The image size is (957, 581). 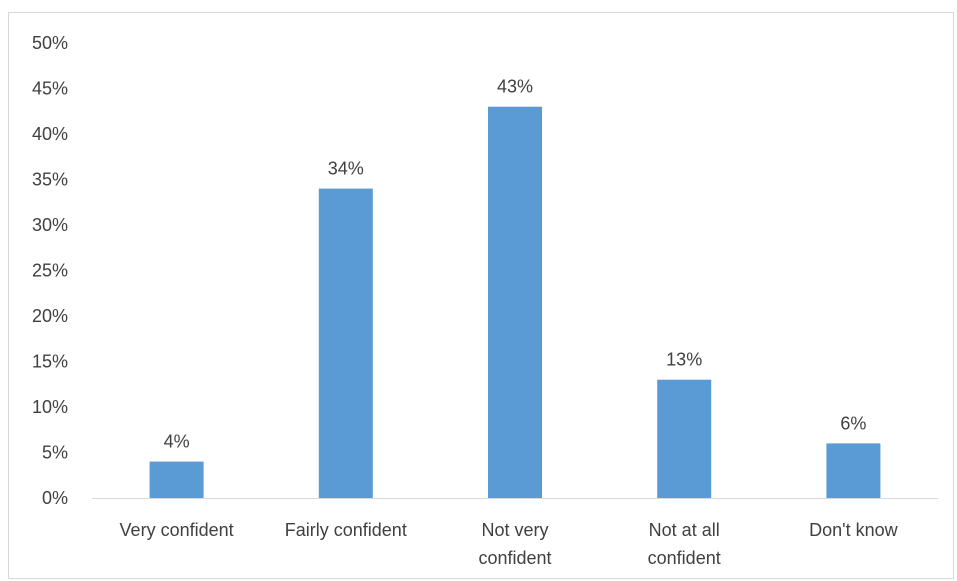 What do you see at coordinates (50, 316) in the screenshot?
I see `y-tick-label: 20%` at bounding box center [50, 316].